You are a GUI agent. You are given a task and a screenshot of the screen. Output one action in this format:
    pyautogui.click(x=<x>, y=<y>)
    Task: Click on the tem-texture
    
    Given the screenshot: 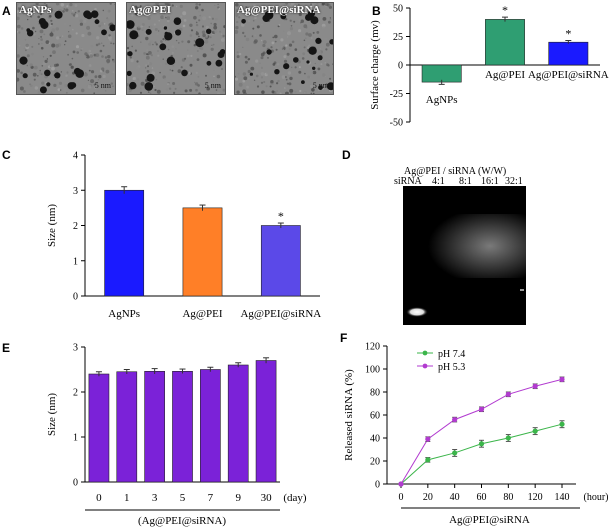 What is the action you would take?
    pyautogui.click(x=176, y=48)
    